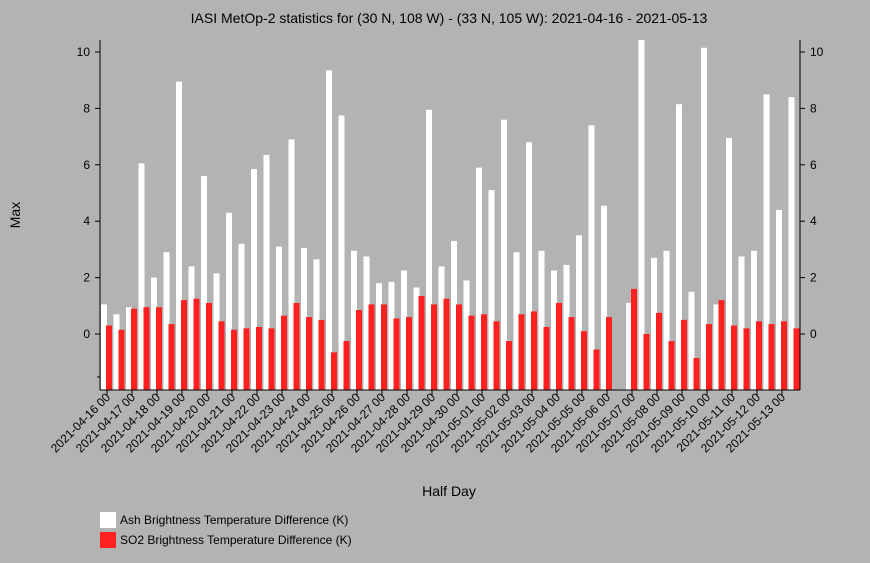 Image resolution: width=870 pixels, height=563 pixels. I want to click on y-tick-label-right: 8, so click(813, 108).